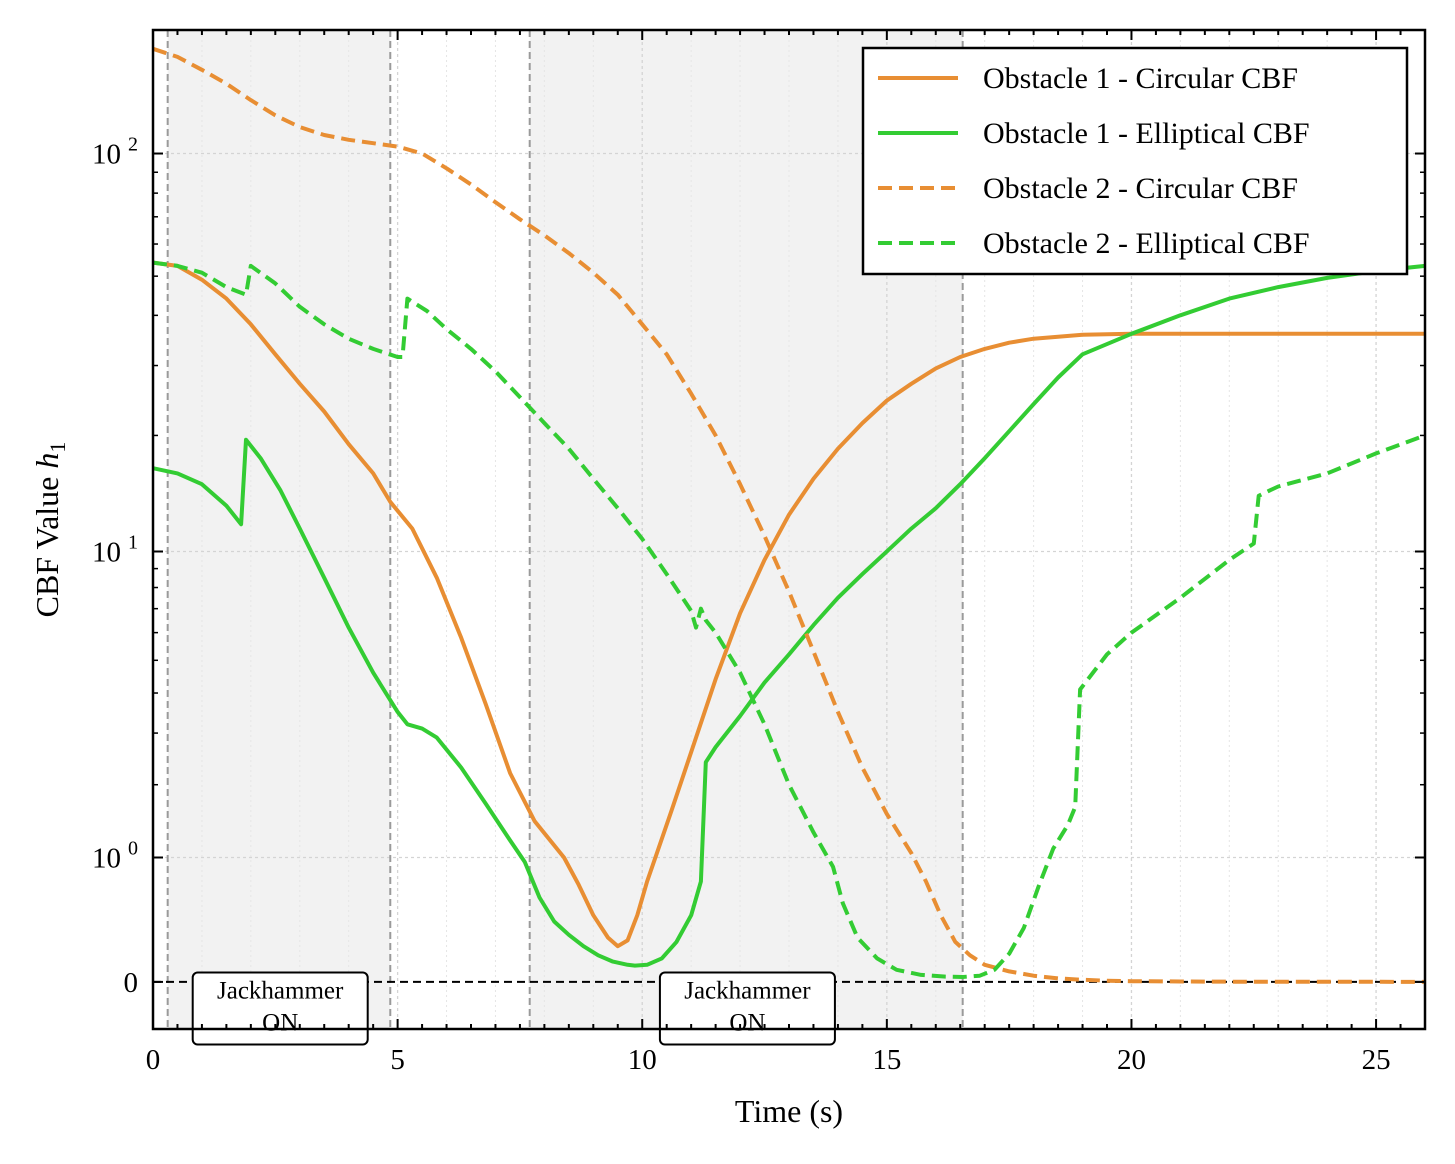 This screenshot has height=1164, width=1455. Describe the element at coordinates (1146, 133) in the screenshot. I see `legend-entry-2: Obstacle 1 - Elliptical CBF` at that location.